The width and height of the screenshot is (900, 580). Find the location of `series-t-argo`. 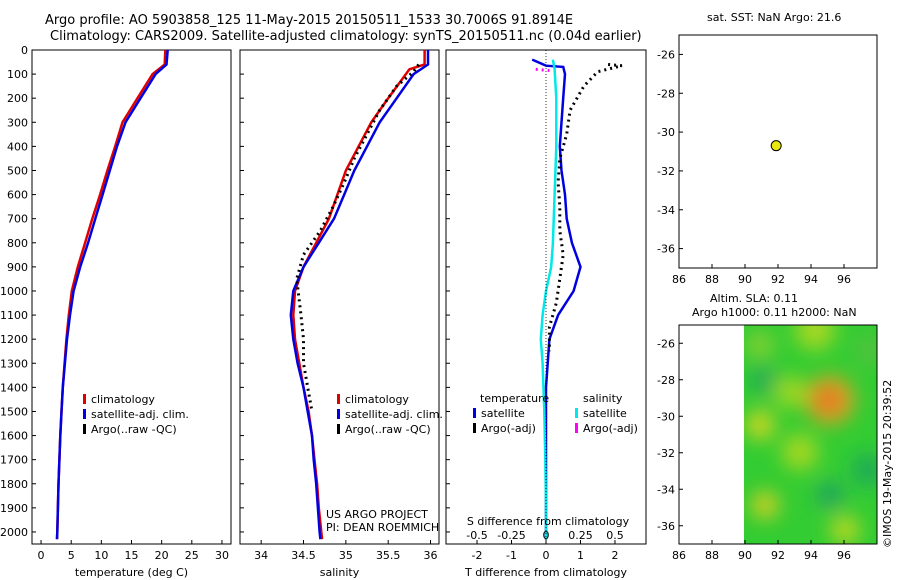

series-t-argo is located at coordinates (585, 207).